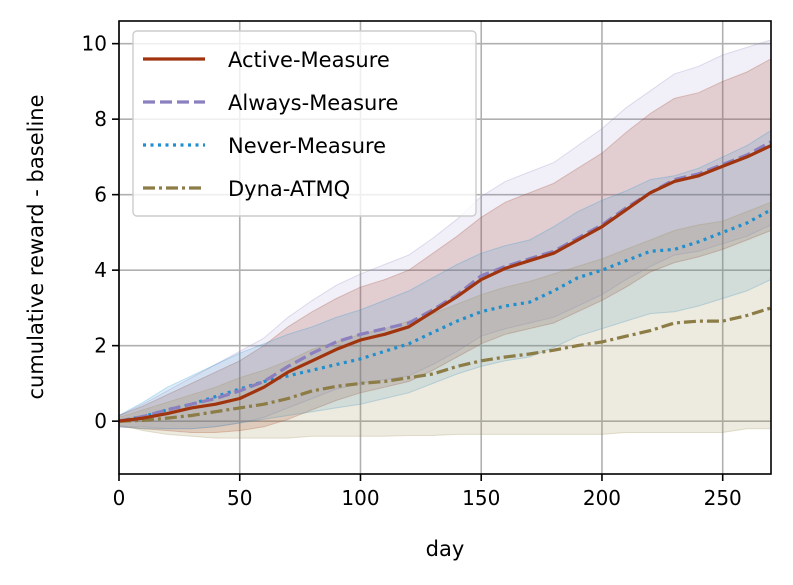  Describe the element at coordinates (100, 195) in the screenshot. I see `y-tick-label: 6` at that location.